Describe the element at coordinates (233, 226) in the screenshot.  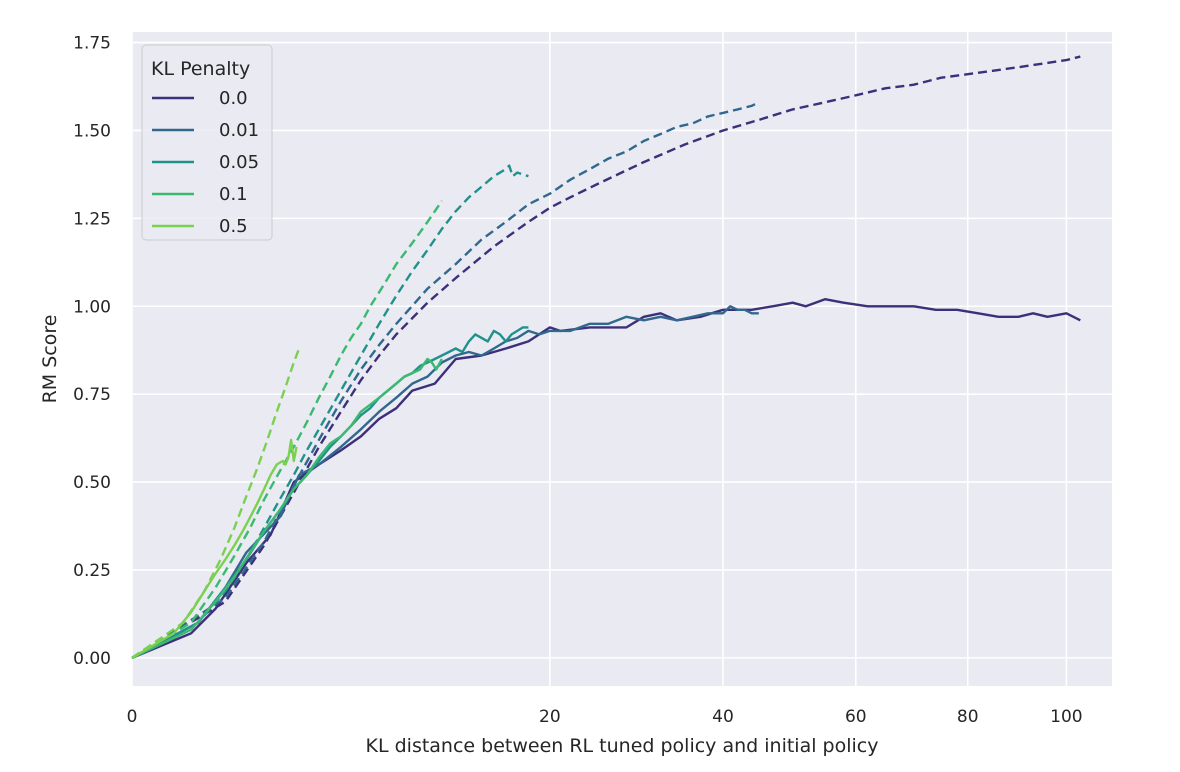
I see `legend-label: 0.5` at that location.